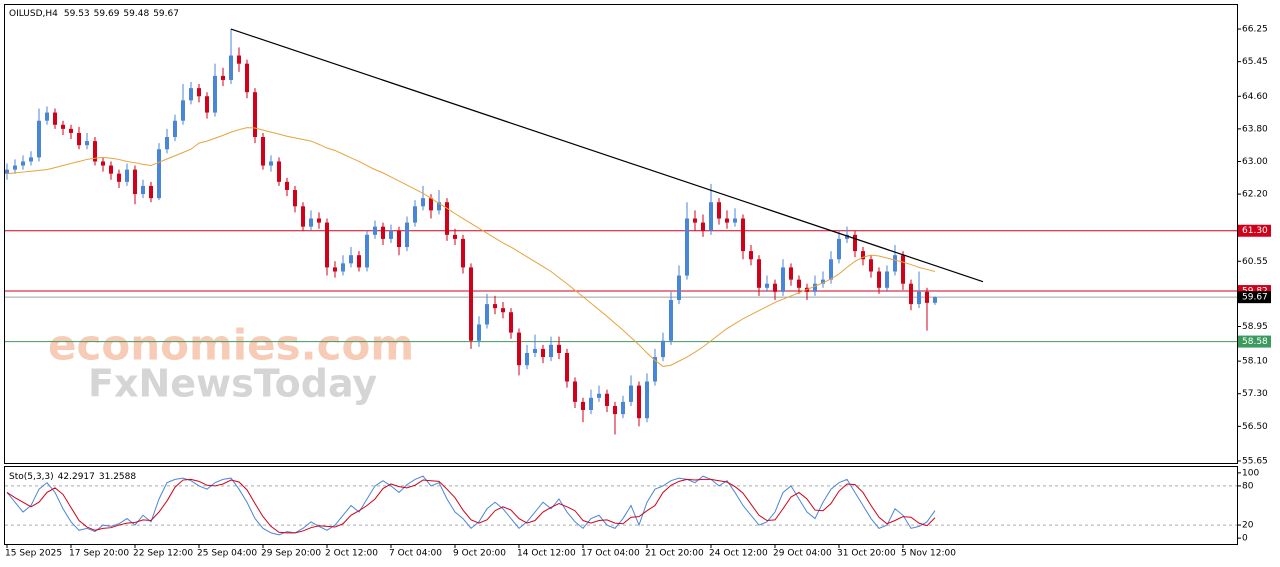  What do you see at coordinates (163, 554) in the screenshot?
I see `x-tick-label: 22 Sep 12:00` at bounding box center [163, 554].